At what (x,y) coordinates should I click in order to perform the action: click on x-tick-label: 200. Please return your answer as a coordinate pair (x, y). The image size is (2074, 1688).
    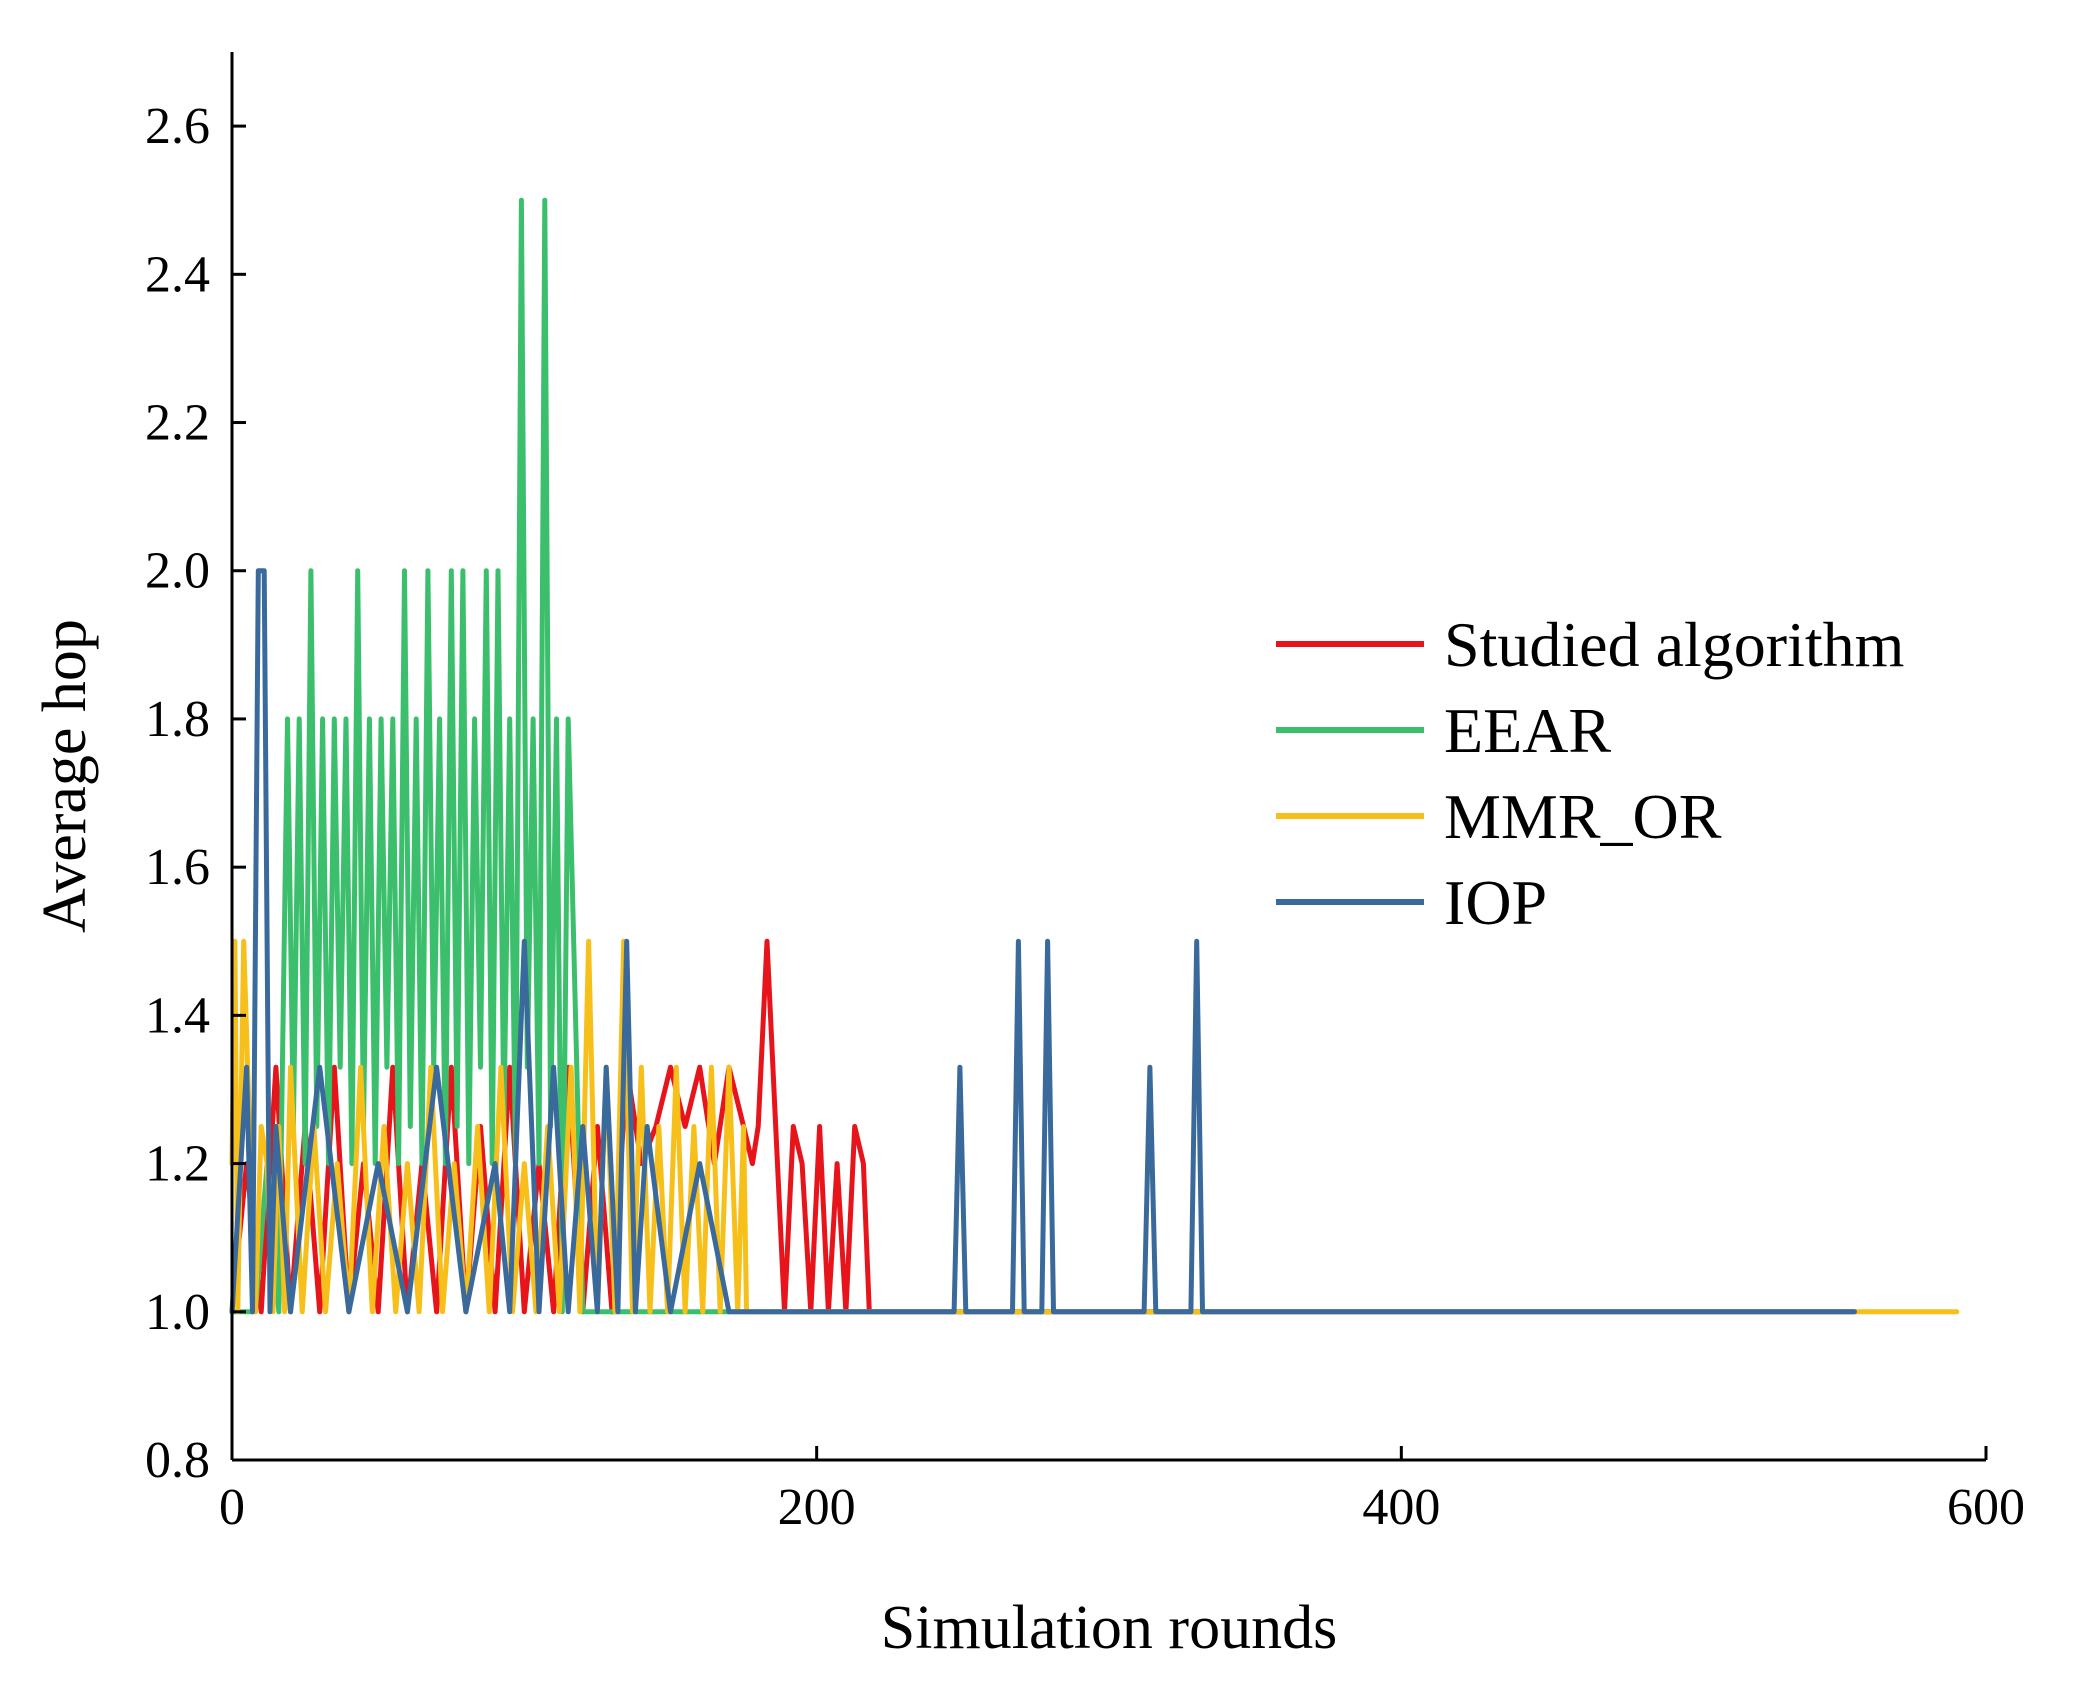
    Looking at the image, I should click on (817, 1507).